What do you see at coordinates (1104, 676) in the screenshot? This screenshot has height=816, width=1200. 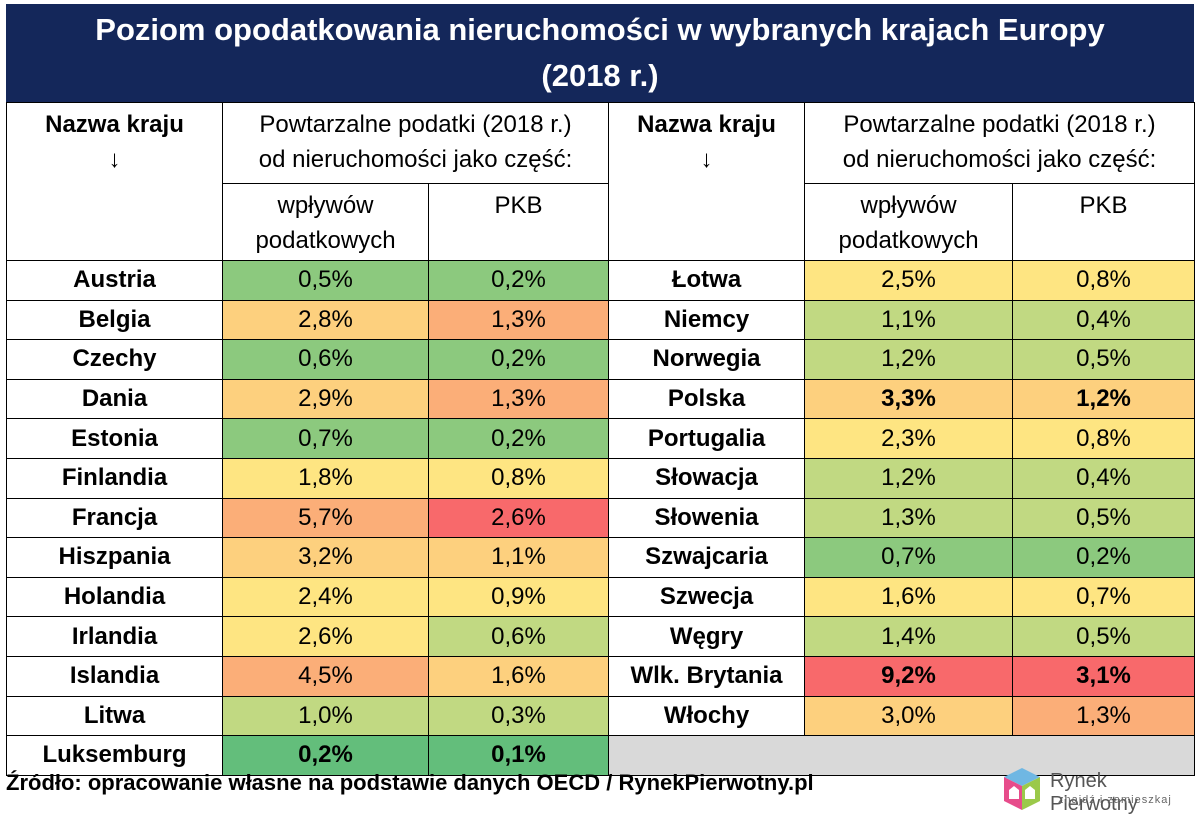 I see `gdp-value: 3,1%` at bounding box center [1104, 676].